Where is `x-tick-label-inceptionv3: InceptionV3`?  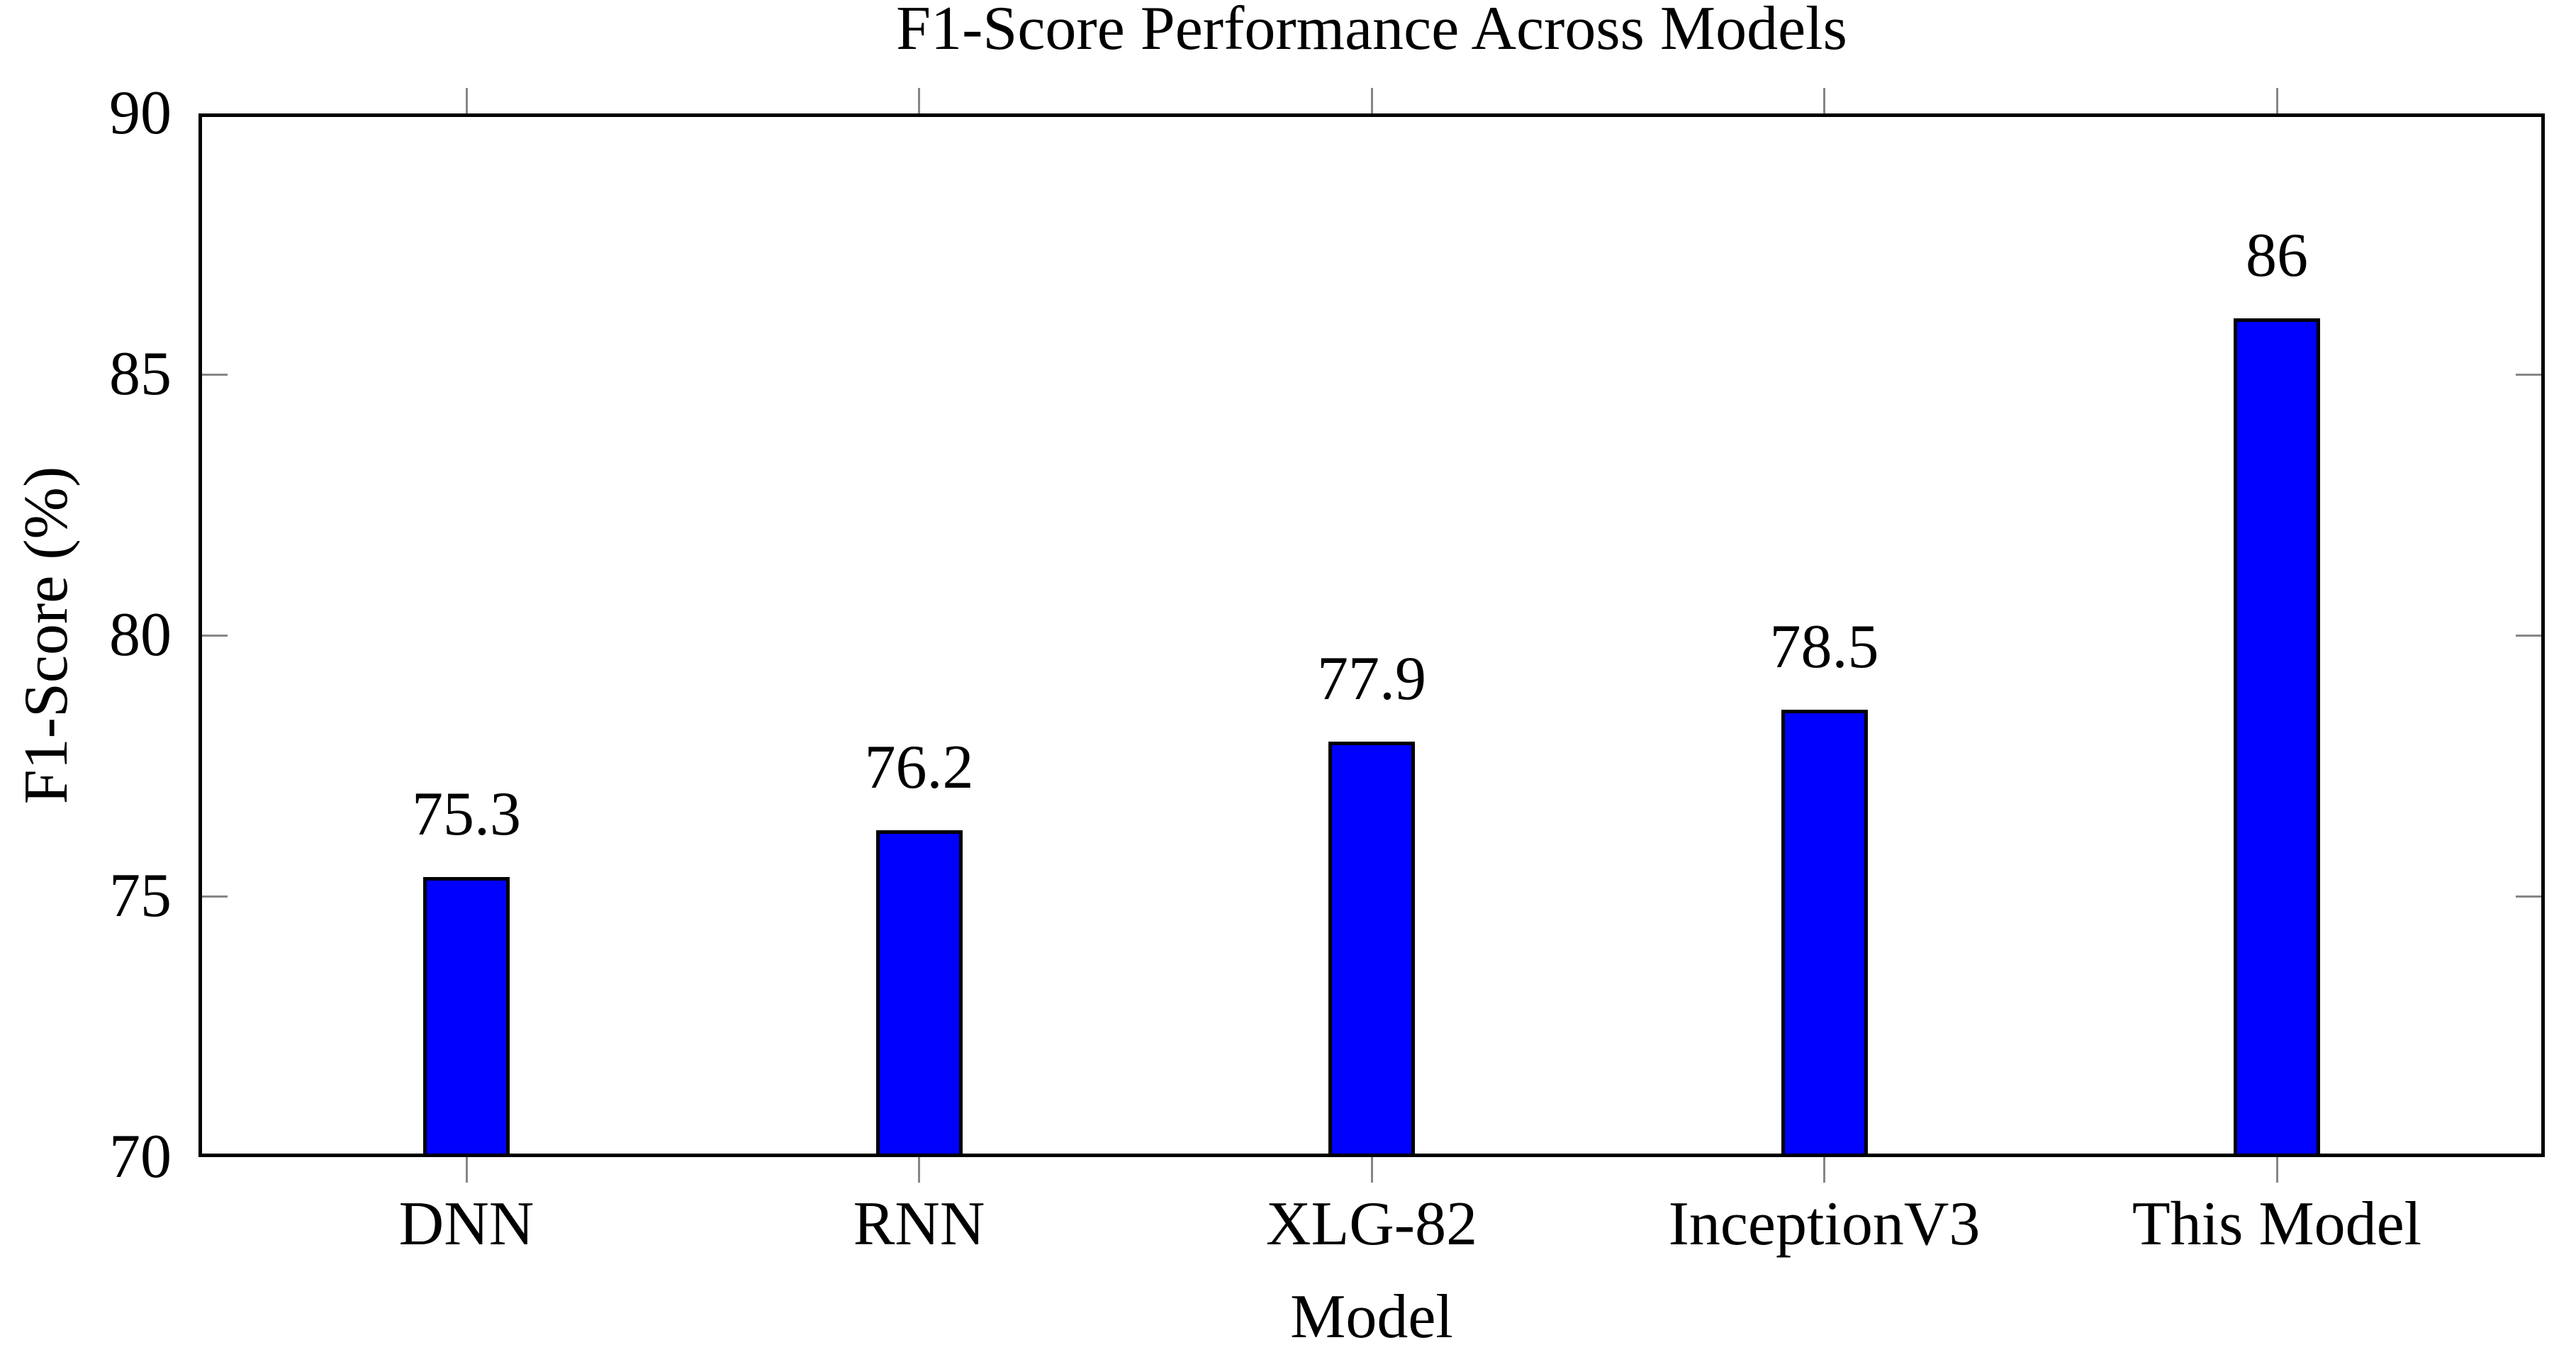
x-tick-label-inceptionv3: InceptionV3 is located at coordinates (1825, 1224).